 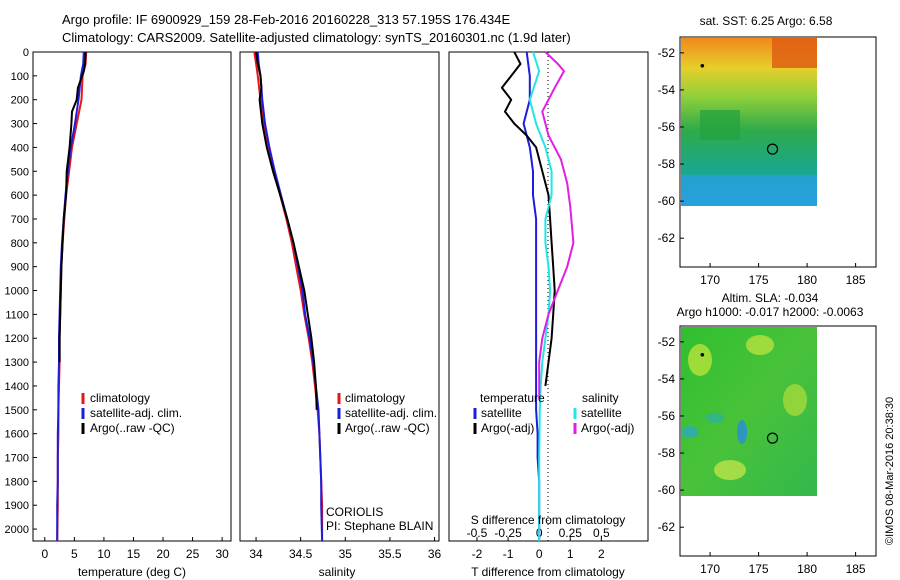 I want to click on temperature-axis-label: temperature (deg C), so click(x=132, y=572).